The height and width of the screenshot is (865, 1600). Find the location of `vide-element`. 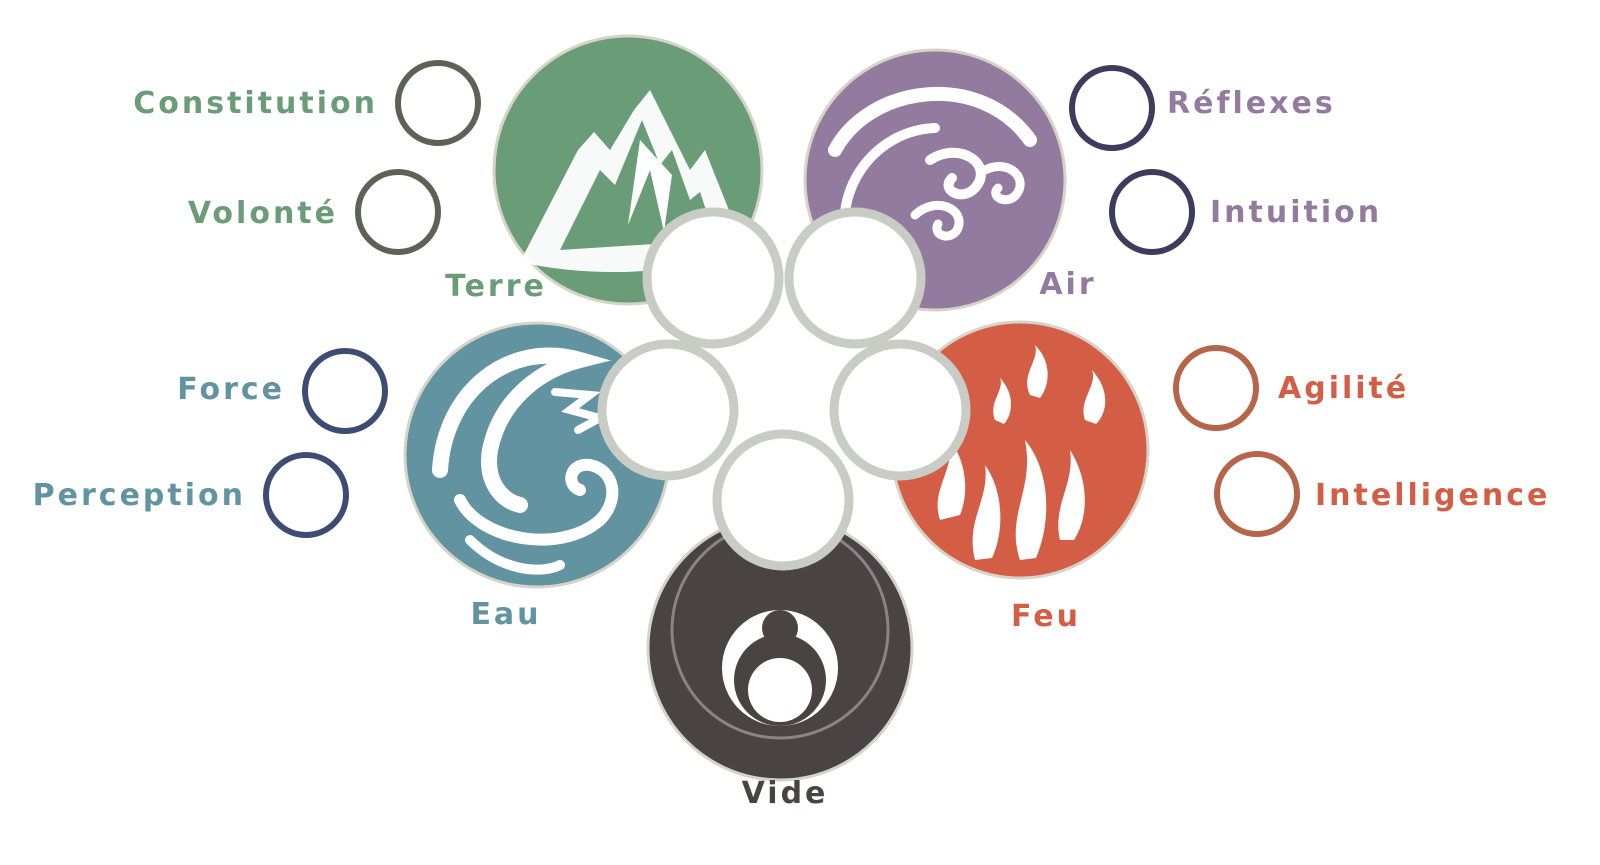

vide-element is located at coordinates (780, 648).